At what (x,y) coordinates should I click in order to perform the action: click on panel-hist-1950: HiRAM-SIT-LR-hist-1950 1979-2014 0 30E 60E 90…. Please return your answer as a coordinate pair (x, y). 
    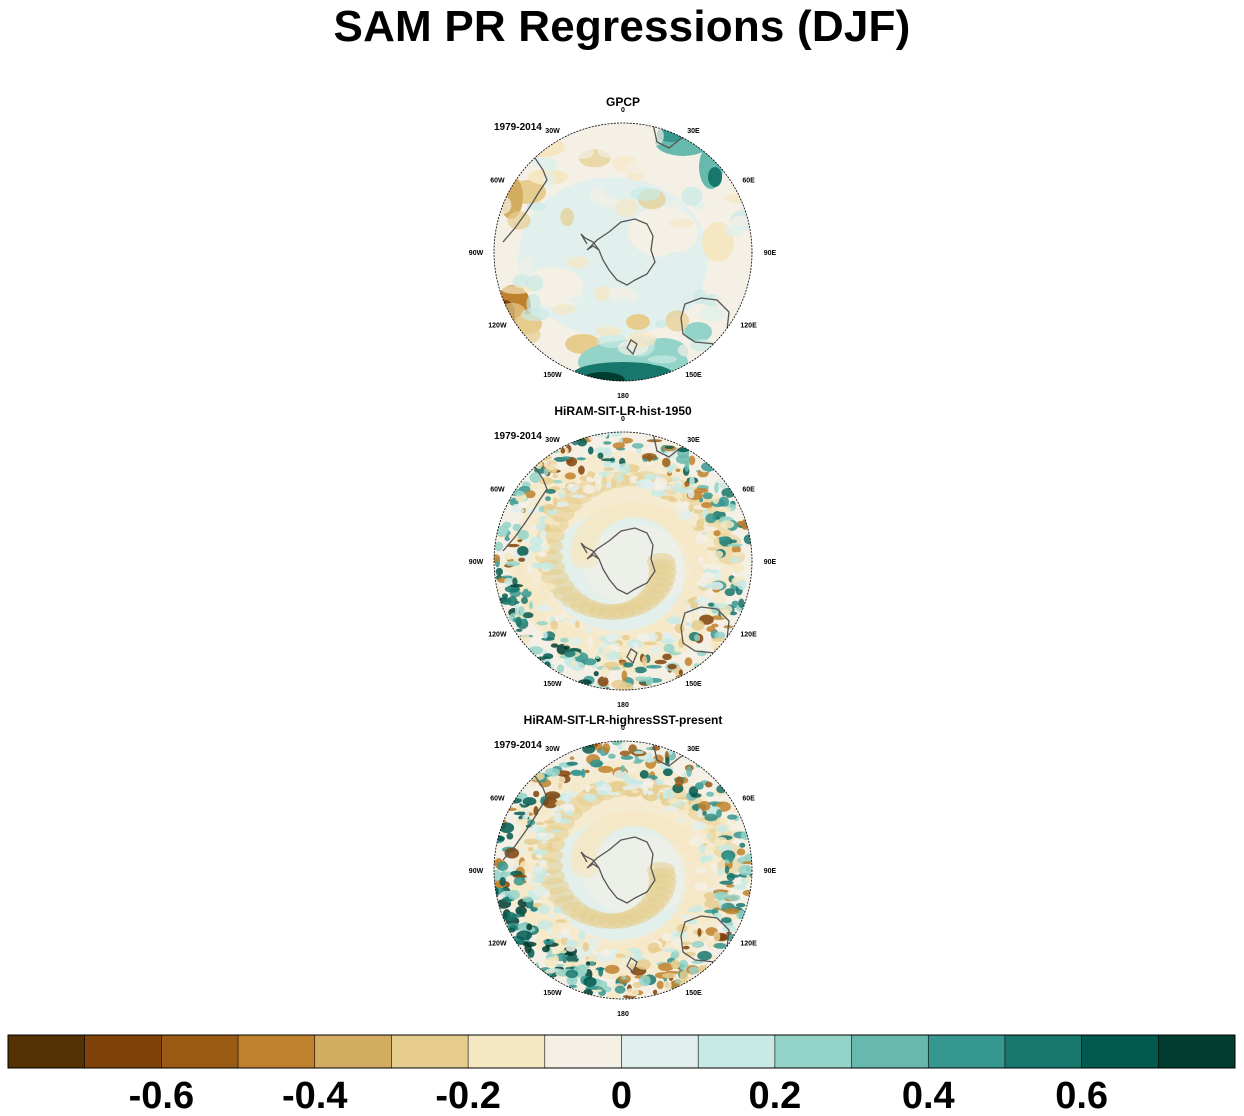
    Looking at the image, I should click on (623, 556).